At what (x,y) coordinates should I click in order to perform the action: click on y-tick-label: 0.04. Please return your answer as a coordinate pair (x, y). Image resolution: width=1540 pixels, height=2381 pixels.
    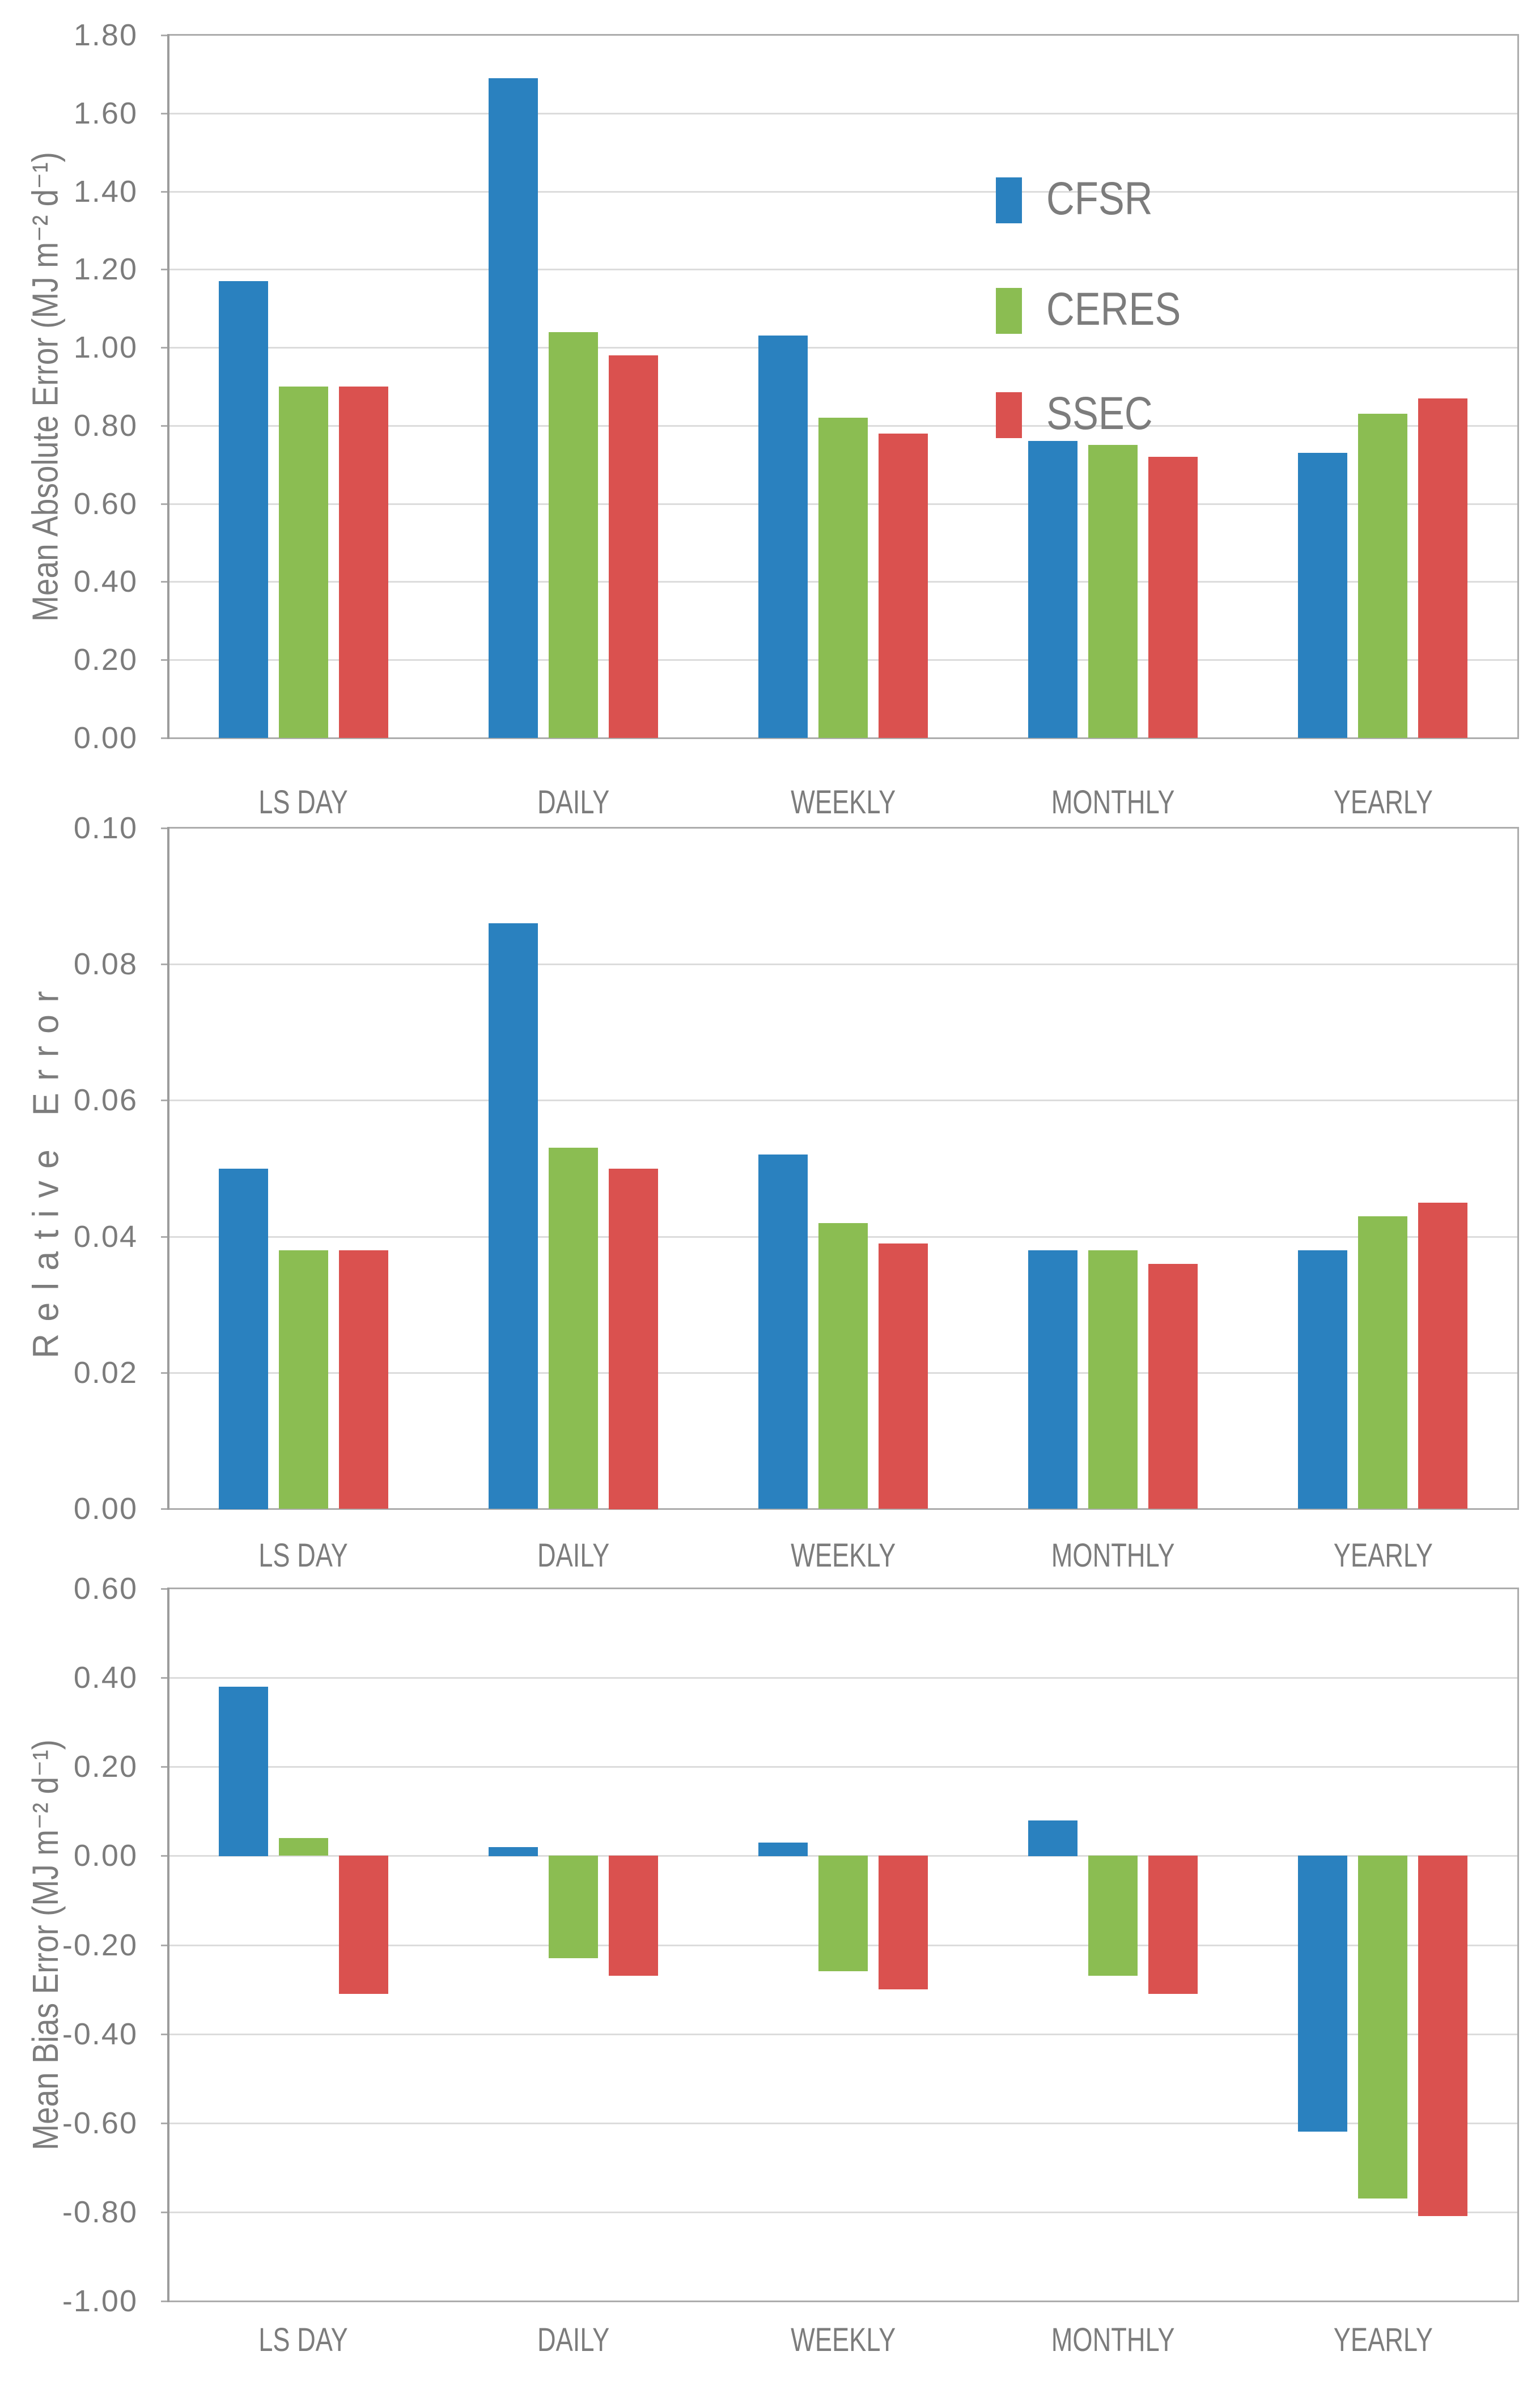
    Looking at the image, I should click on (105, 1236).